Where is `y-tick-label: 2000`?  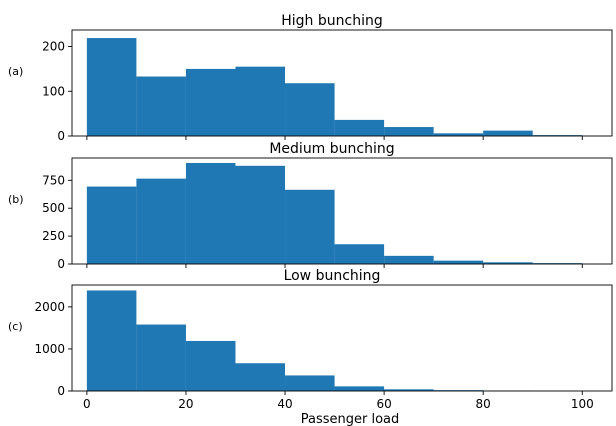 y-tick-label: 2000 is located at coordinates (49, 307).